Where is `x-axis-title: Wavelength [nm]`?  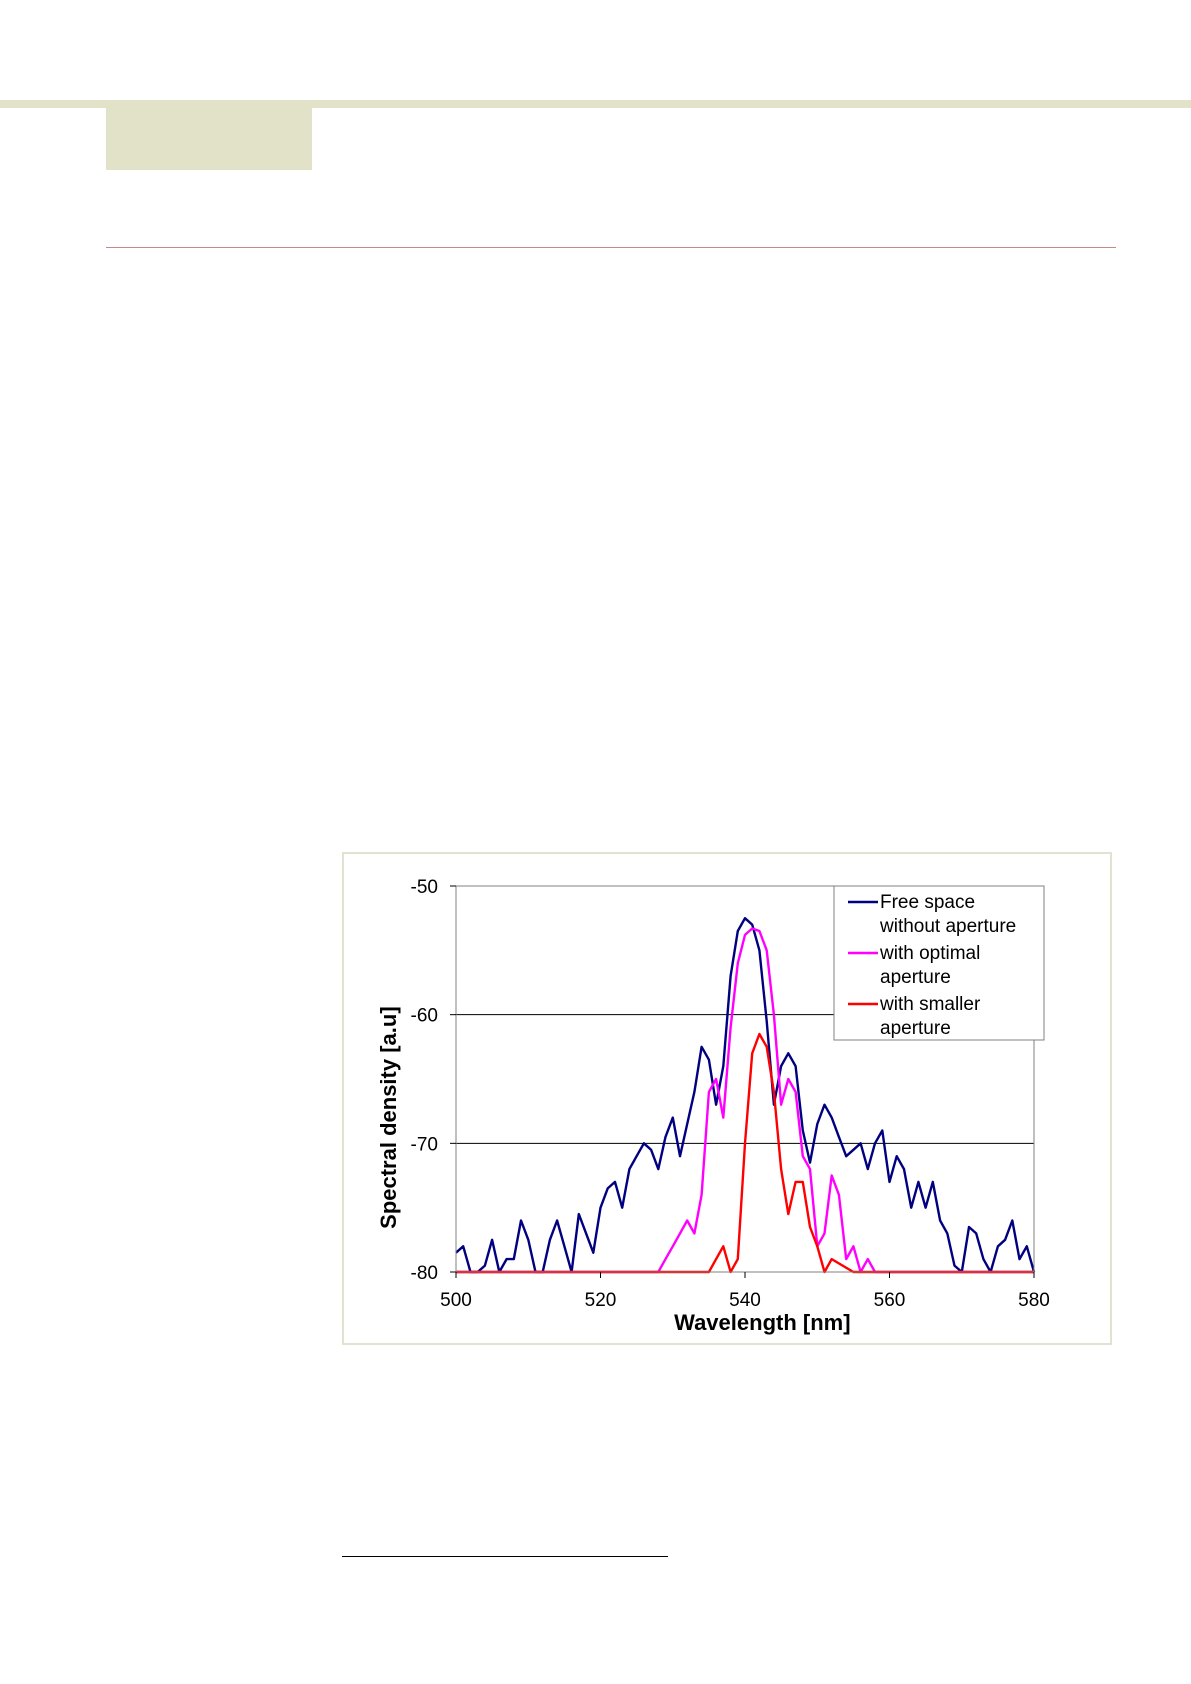 x-axis-title: Wavelength [nm] is located at coordinates (762, 1322).